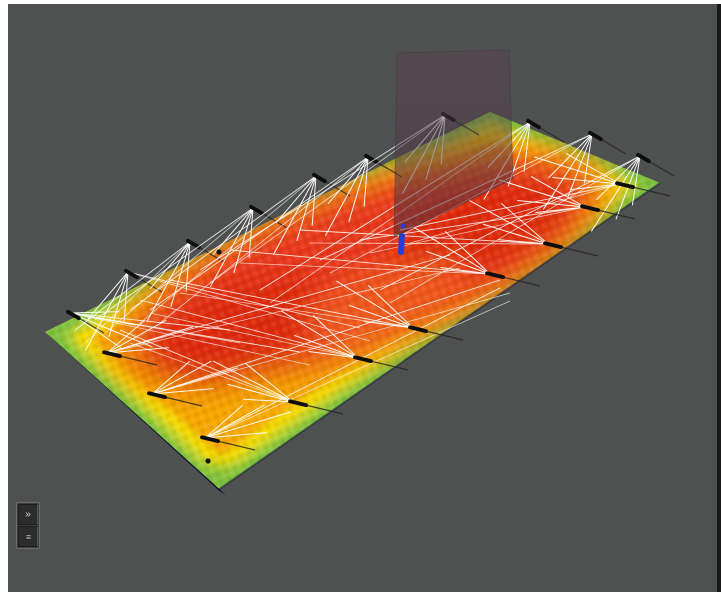 Image resolution: width=721 pixels, height=597 pixels. I want to click on viewport-side-toolbar: » ≡, so click(28, 525).